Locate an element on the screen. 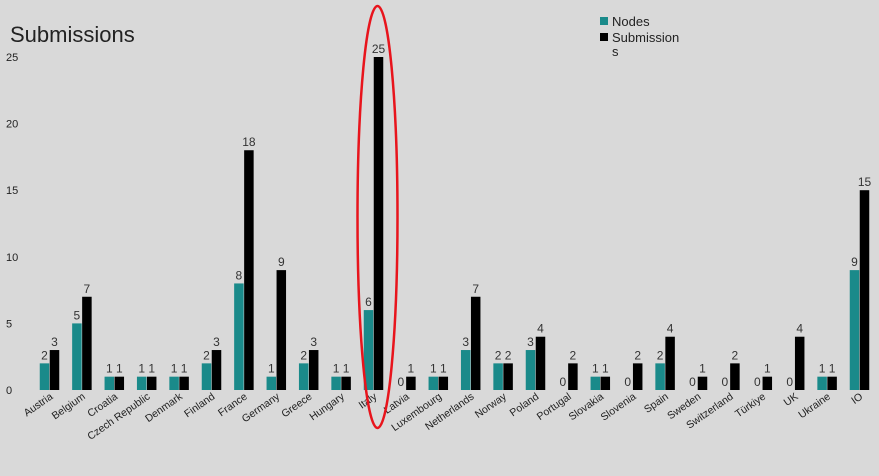 The image size is (879, 476). highlight-ellipse is located at coordinates (377, 217).